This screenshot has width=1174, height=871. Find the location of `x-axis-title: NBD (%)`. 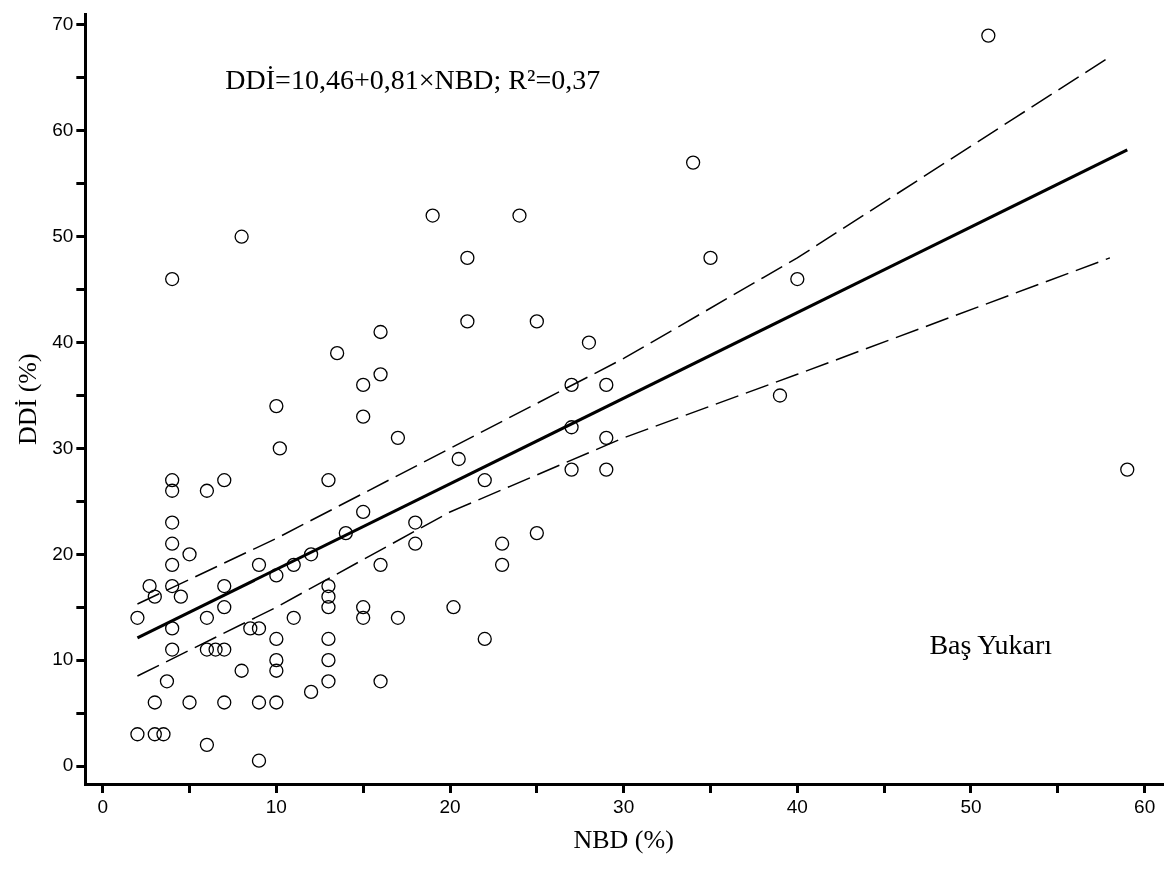

x-axis-title: NBD (%) is located at coordinates (623, 840).